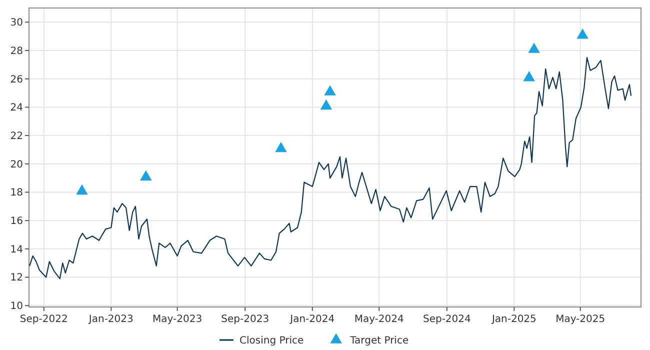 This screenshot has width=650, height=350. I want to click on x-tick-label: Jan-2023, so click(111, 319).